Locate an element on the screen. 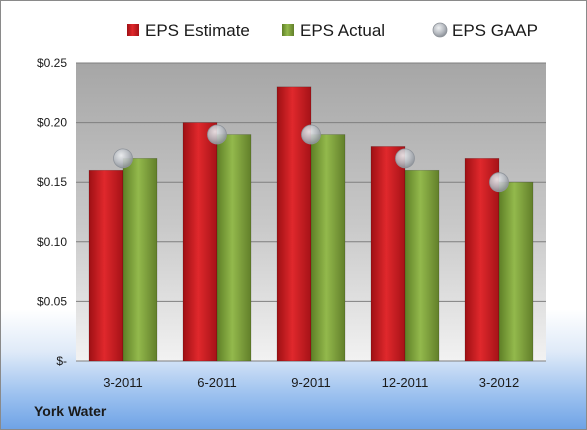 The width and height of the screenshot is (587, 430). x-tick-label: 12-2011 is located at coordinates (405, 382).